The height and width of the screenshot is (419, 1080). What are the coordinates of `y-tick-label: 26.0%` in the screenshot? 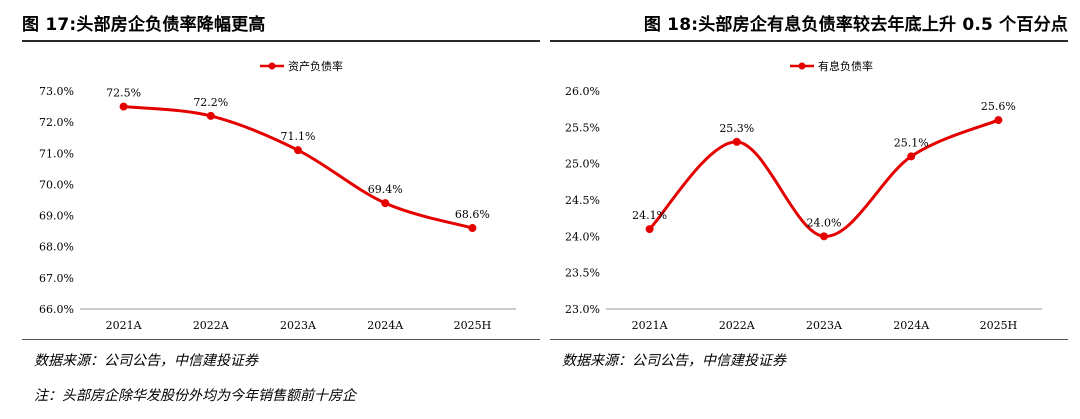 It's located at (582, 91).